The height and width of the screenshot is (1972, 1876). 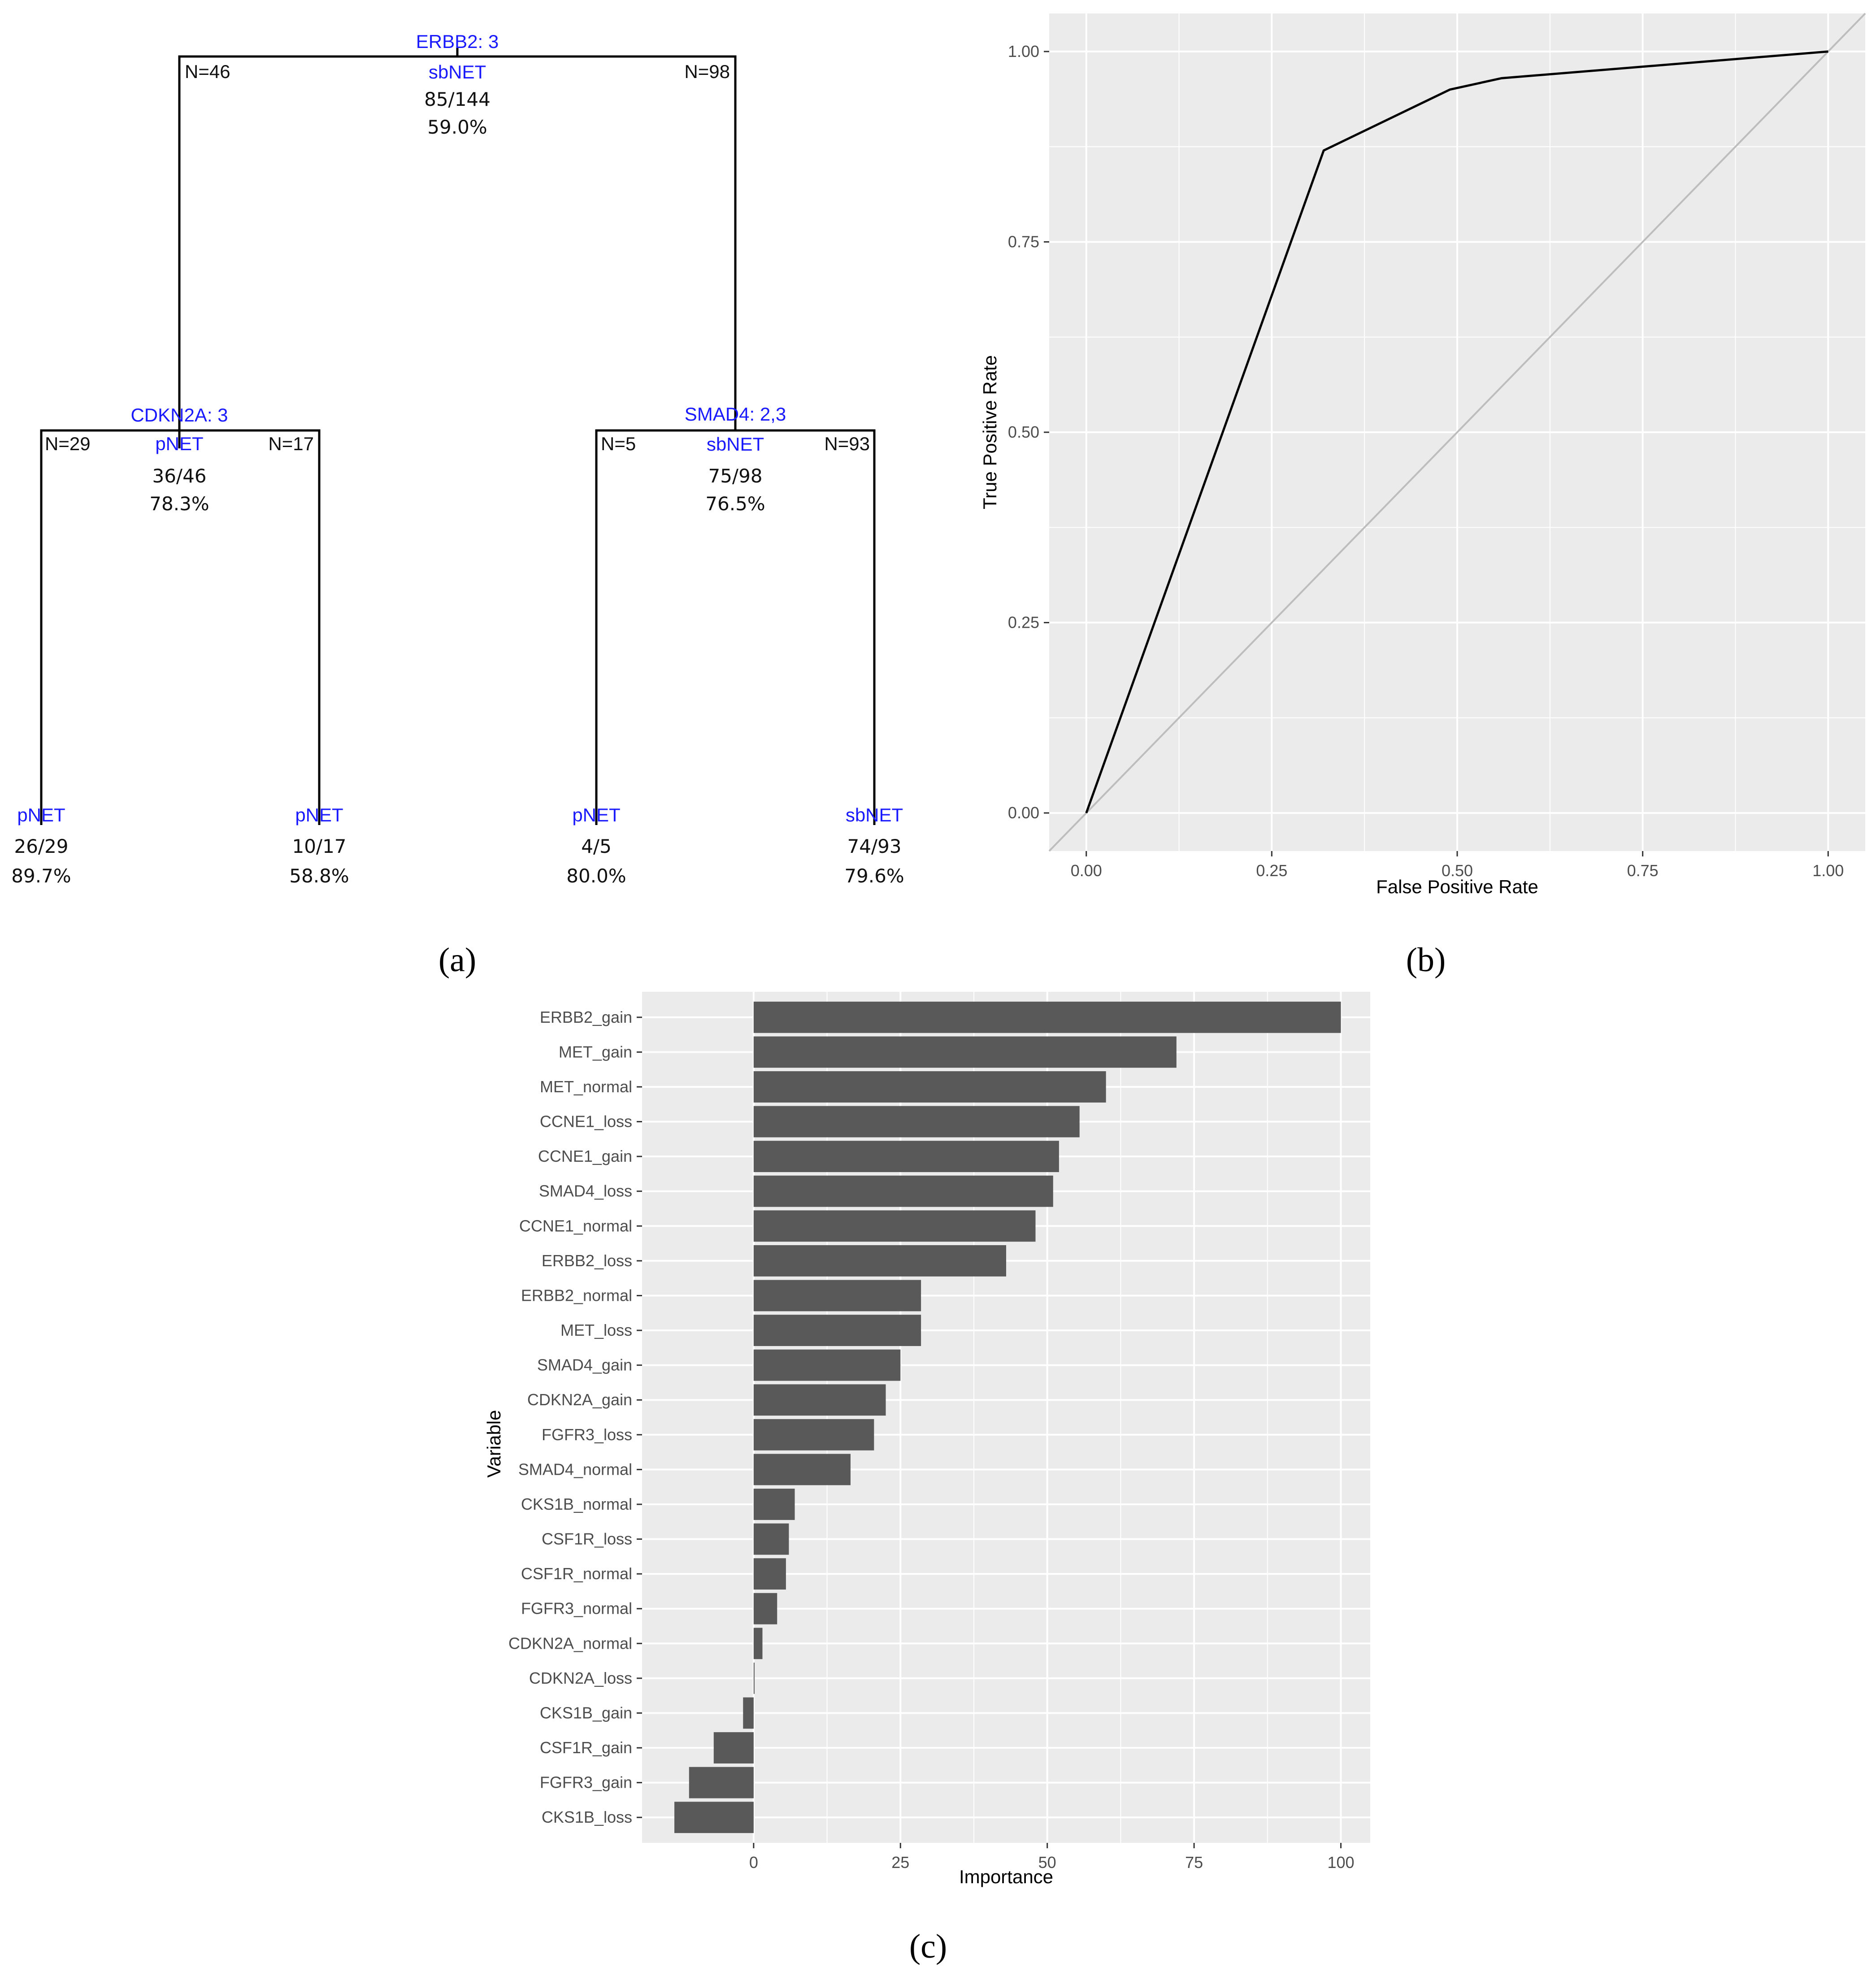 What do you see at coordinates (576, 1573) in the screenshot?
I see `importance-y-tick-label: CSF1R_normal` at bounding box center [576, 1573].